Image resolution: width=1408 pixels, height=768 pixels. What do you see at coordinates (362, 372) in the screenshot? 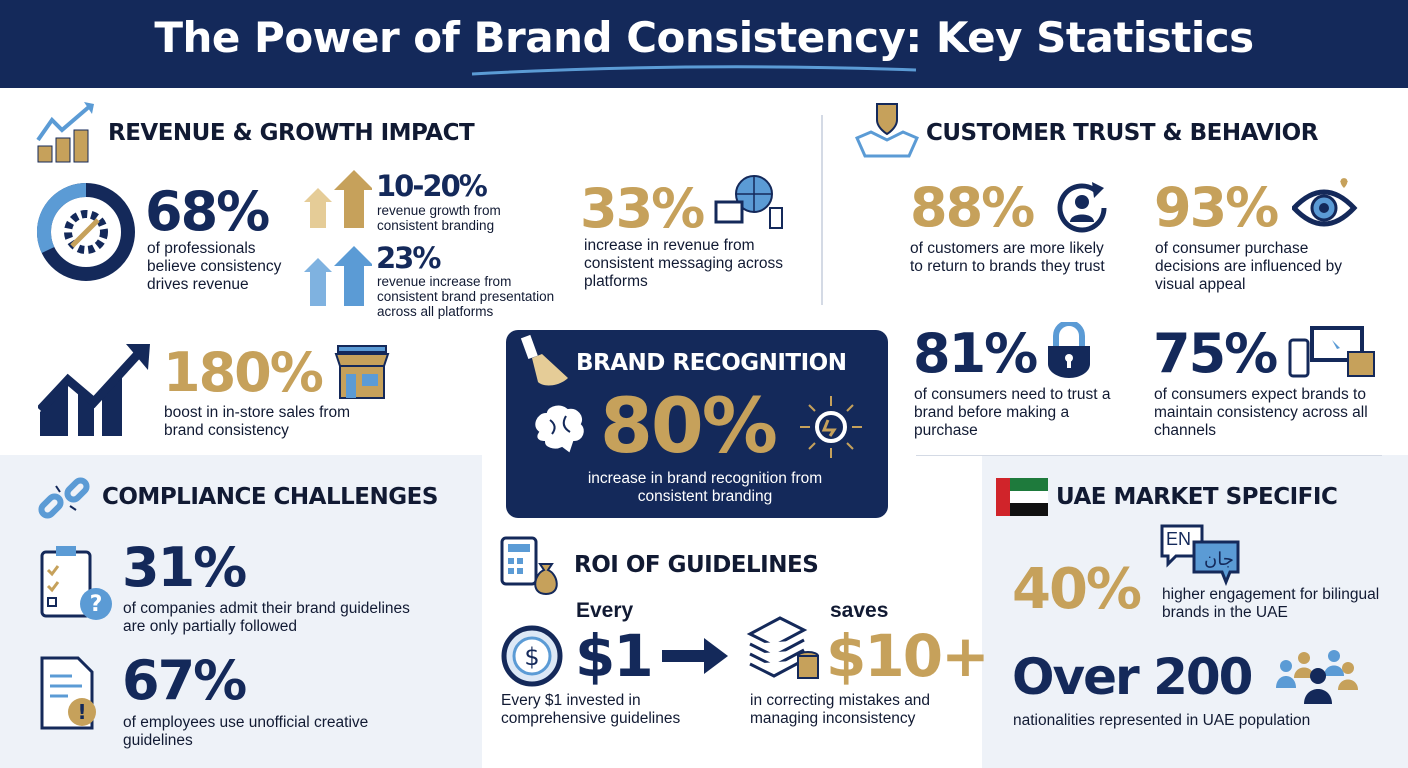
I see `storefront-icon` at bounding box center [362, 372].